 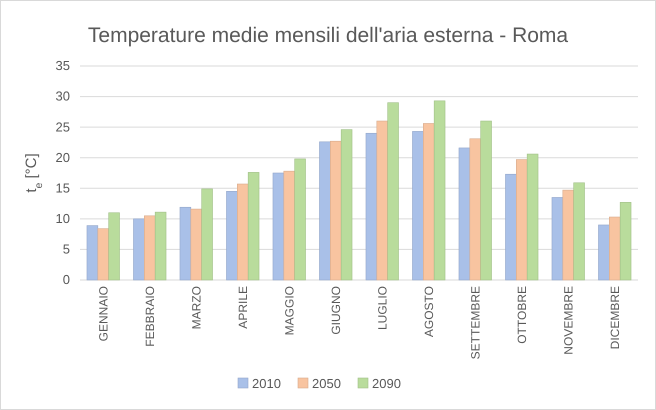 I want to click on x-tick-label: OTTOBRE, so click(x=522, y=315).